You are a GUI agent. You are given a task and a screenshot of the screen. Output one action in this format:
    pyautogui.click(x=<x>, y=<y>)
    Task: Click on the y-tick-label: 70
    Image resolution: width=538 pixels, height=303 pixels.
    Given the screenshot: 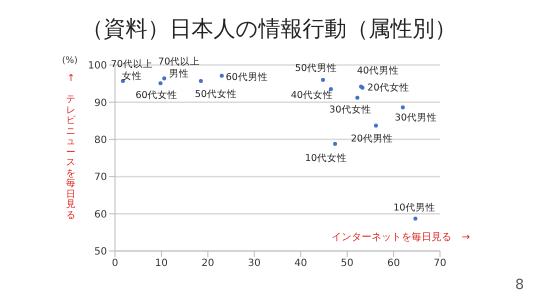 What is the action you would take?
    pyautogui.click(x=100, y=178)
    